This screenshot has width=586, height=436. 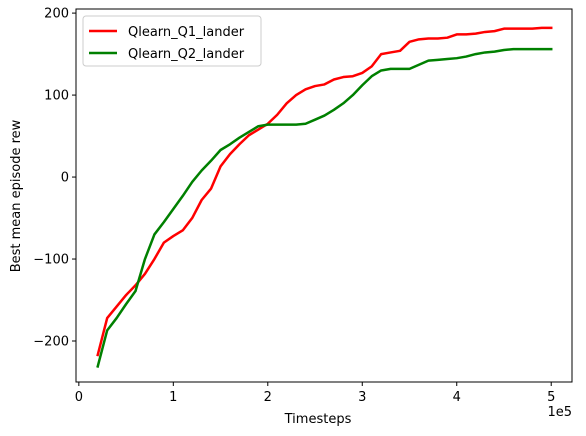 What do you see at coordinates (173, 397) in the screenshot?
I see `x-tick-label: 1` at bounding box center [173, 397].